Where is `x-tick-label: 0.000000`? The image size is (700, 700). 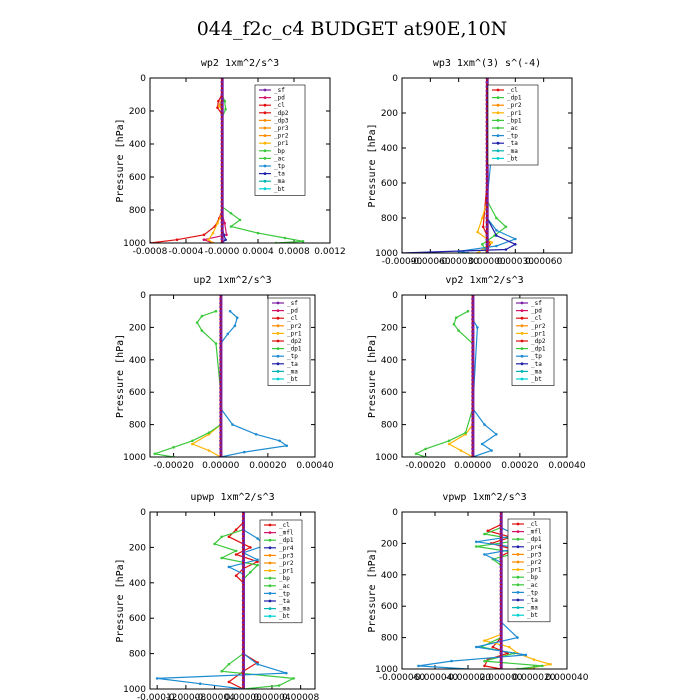 x-tick-label: 0.000000 is located at coordinates (501, 678).